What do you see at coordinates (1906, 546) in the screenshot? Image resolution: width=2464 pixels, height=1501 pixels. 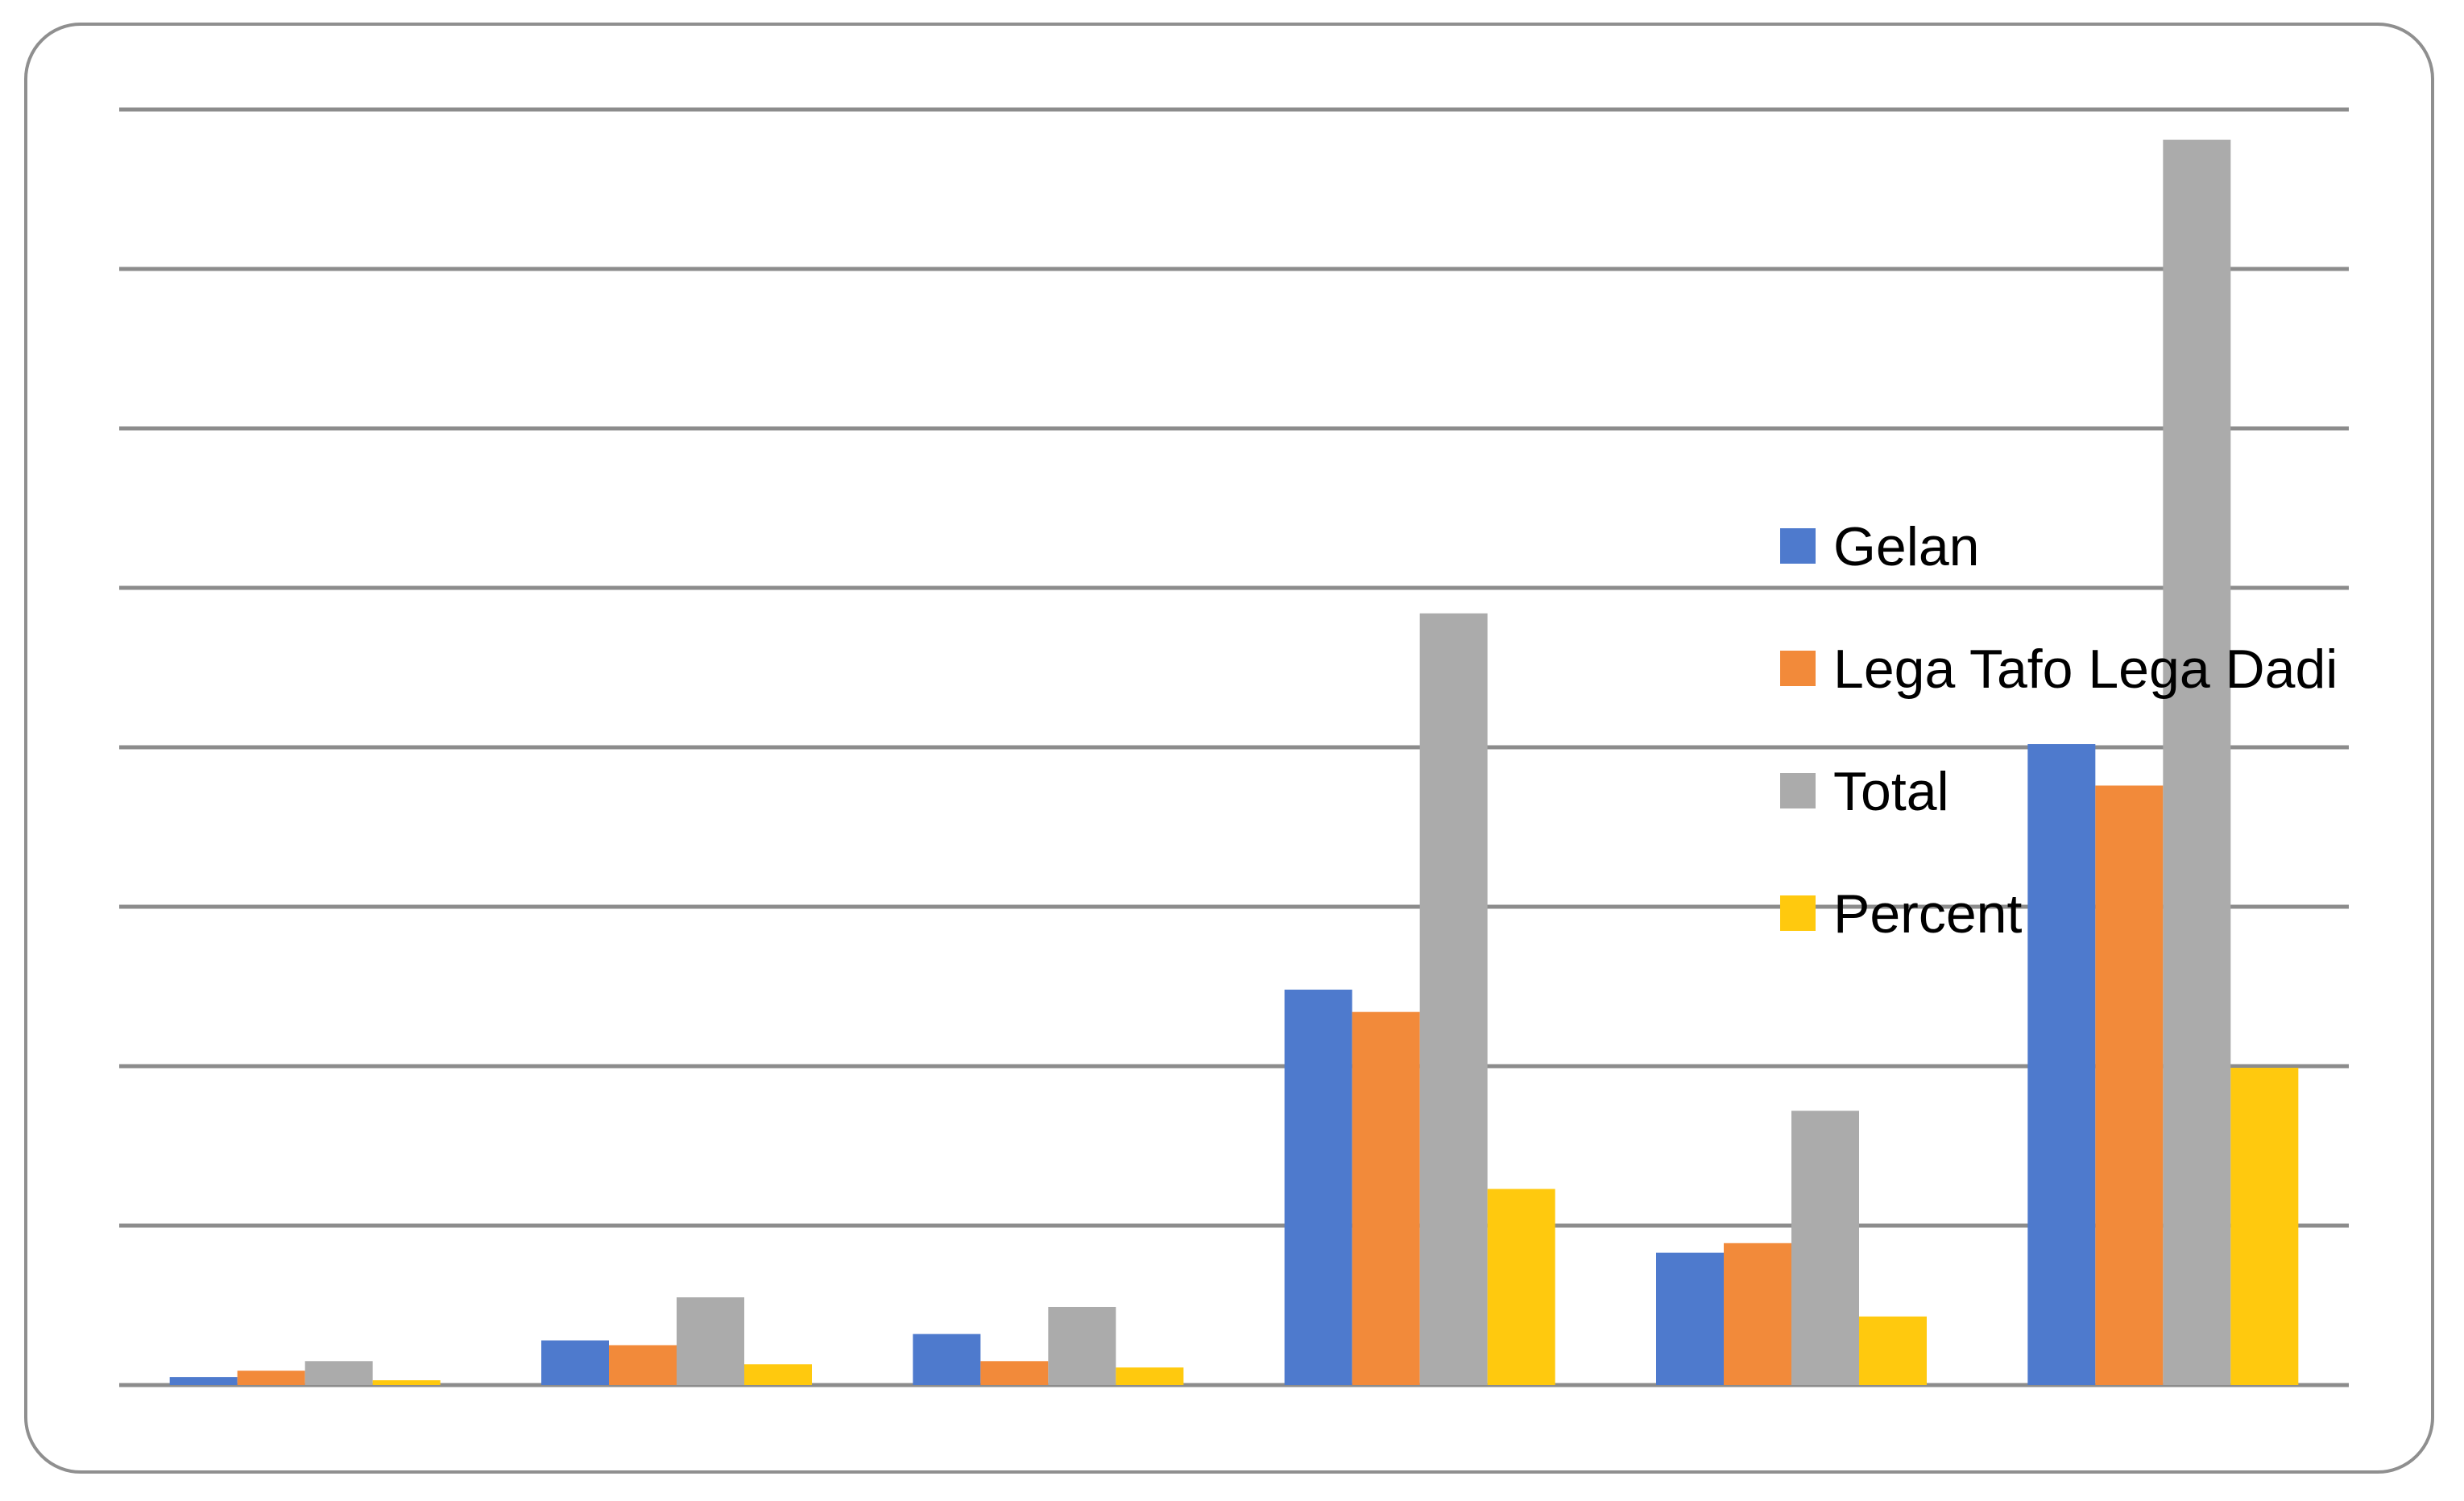 I see `legend-label-gelan: Gelan` at bounding box center [1906, 546].